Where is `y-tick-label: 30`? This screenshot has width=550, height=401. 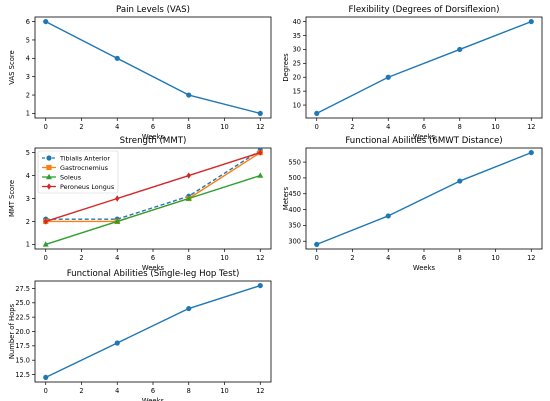 y-tick-label: 30 is located at coordinates (297, 50).